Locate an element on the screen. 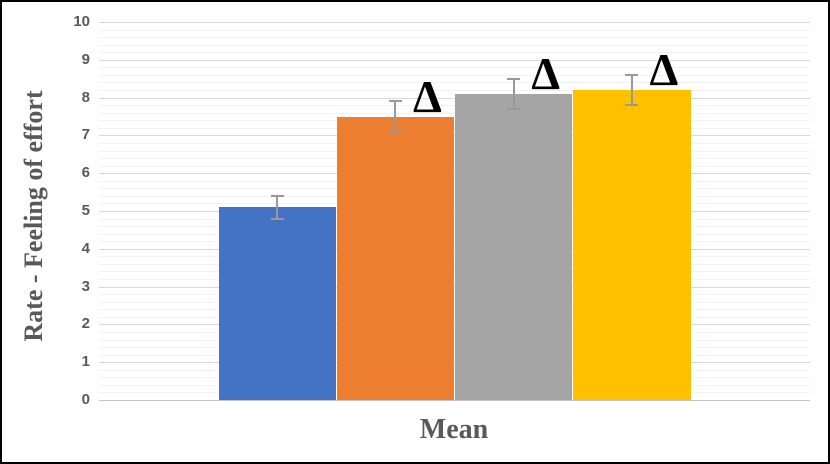  y-axis-tick-label: 4 is located at coordinates (85, 248).